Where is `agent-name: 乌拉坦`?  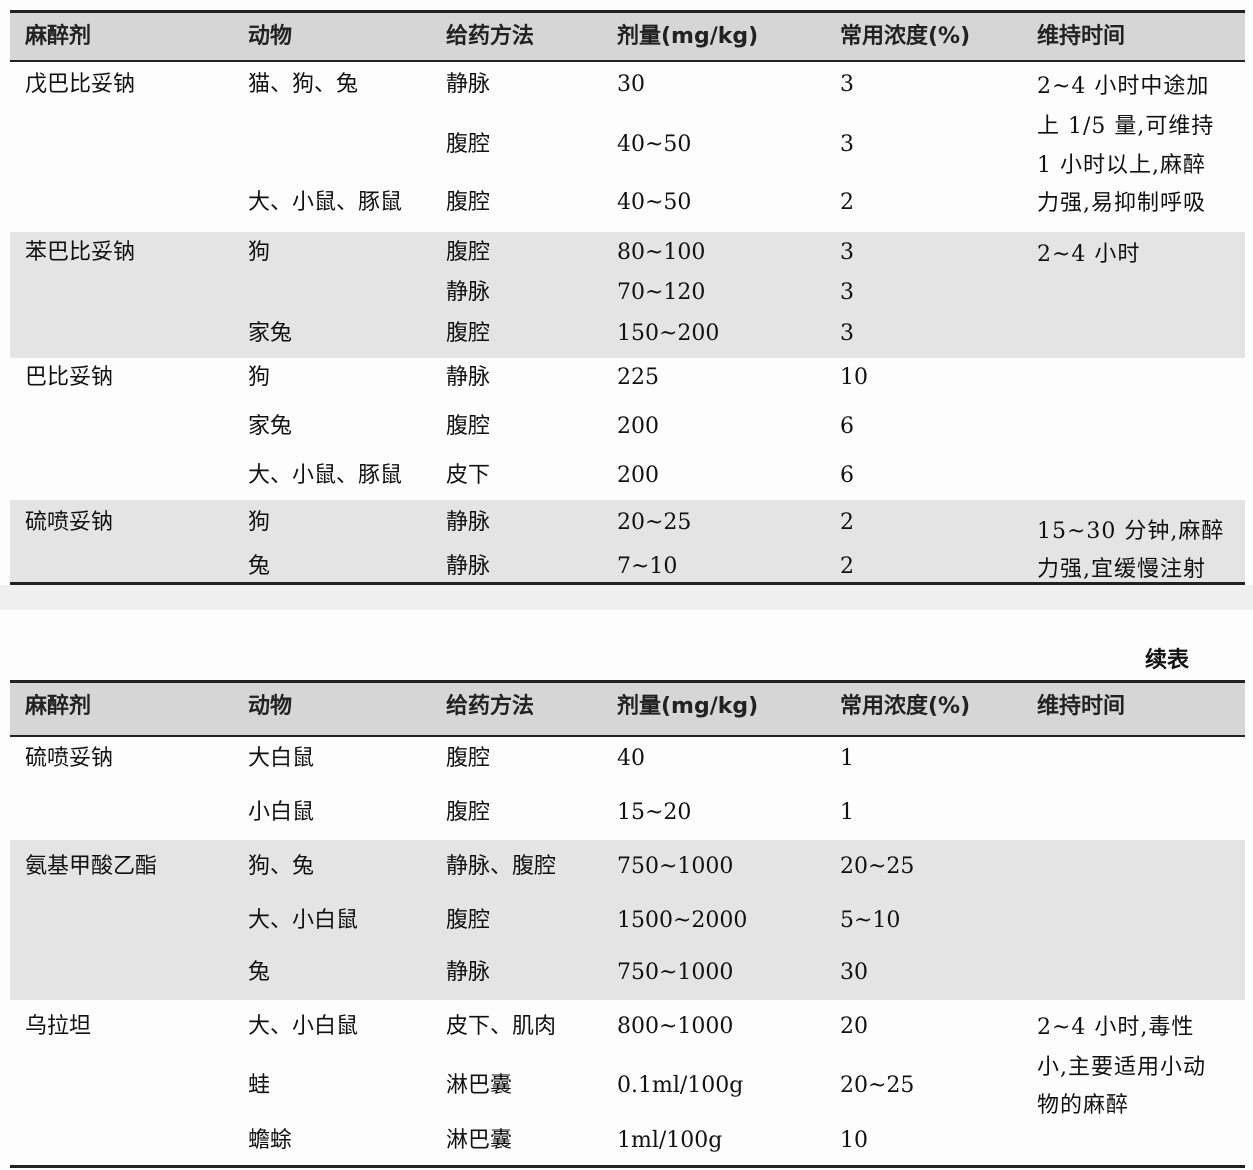
agent-name: 乌拉坦 is located at coordinates (58, 1026).